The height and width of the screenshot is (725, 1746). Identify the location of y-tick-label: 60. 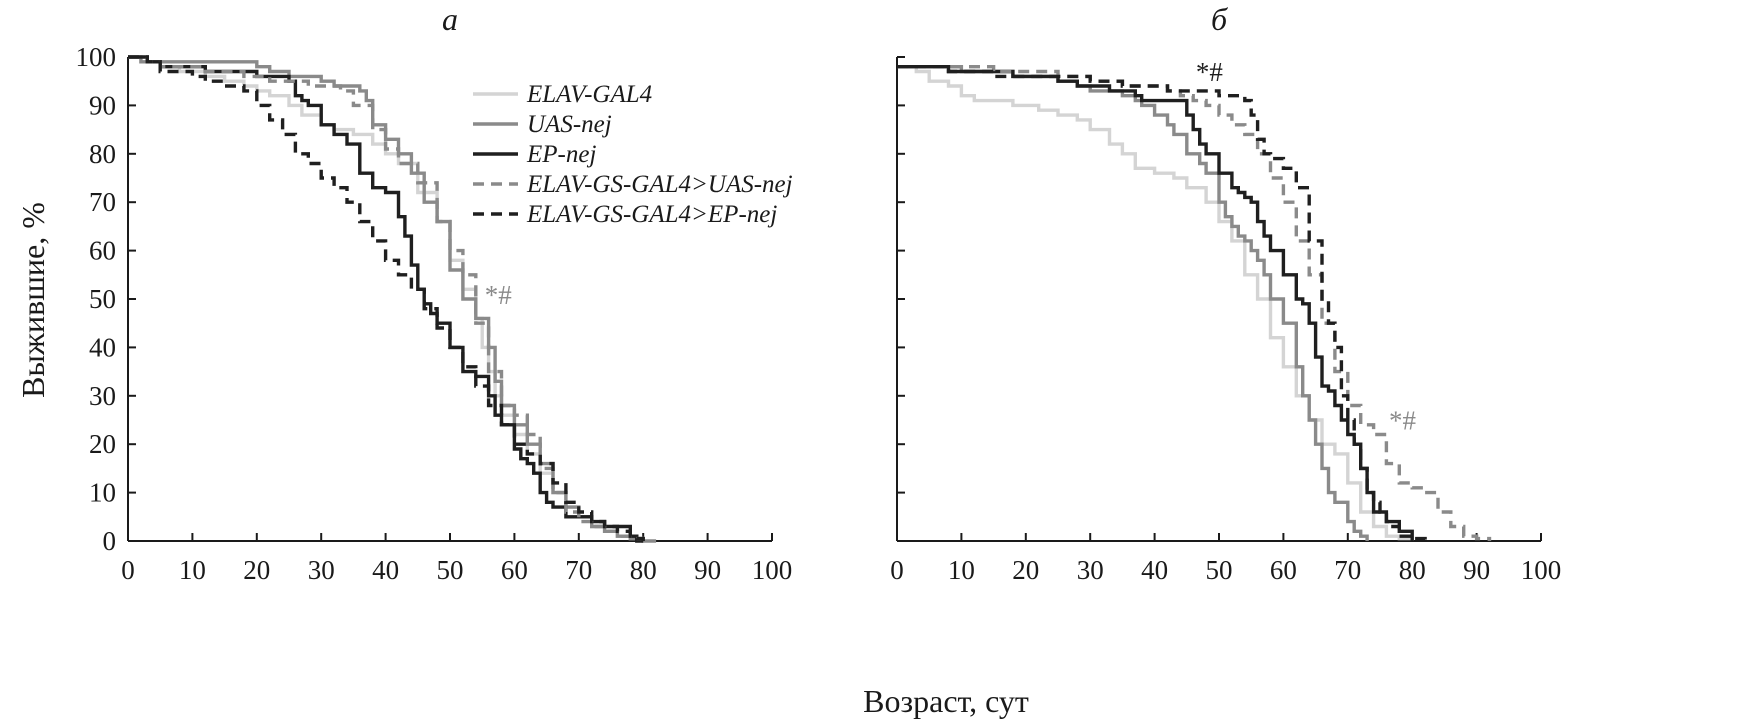
(102, 251).